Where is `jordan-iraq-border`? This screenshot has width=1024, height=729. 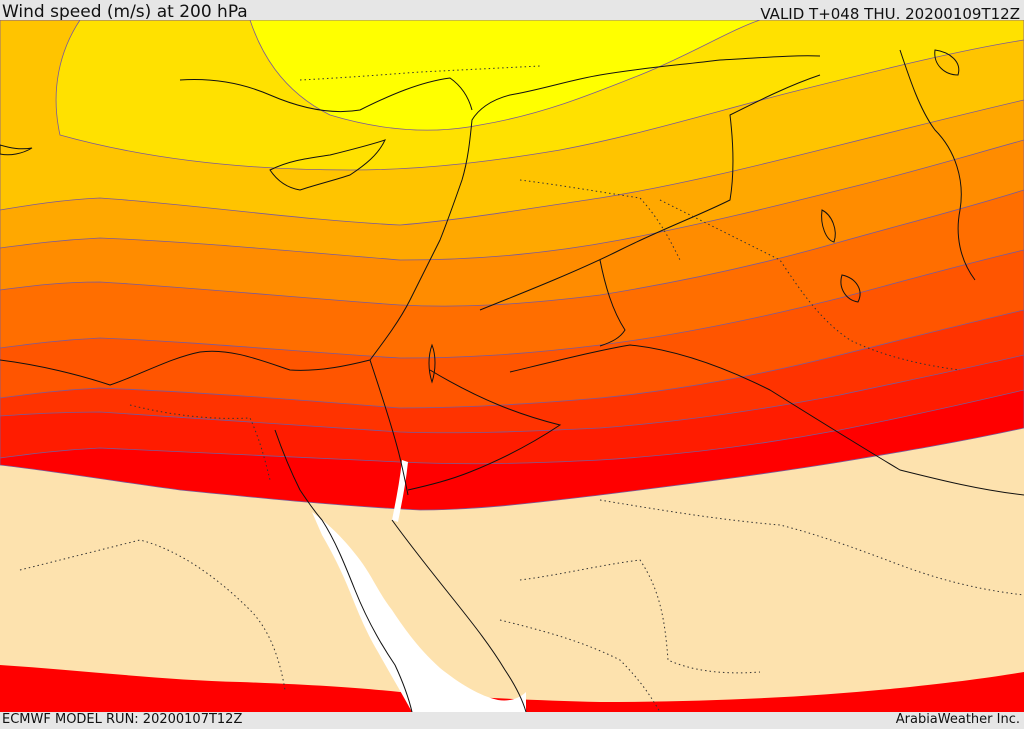
jordan-iraq-border is located at coordinates (612, 303).